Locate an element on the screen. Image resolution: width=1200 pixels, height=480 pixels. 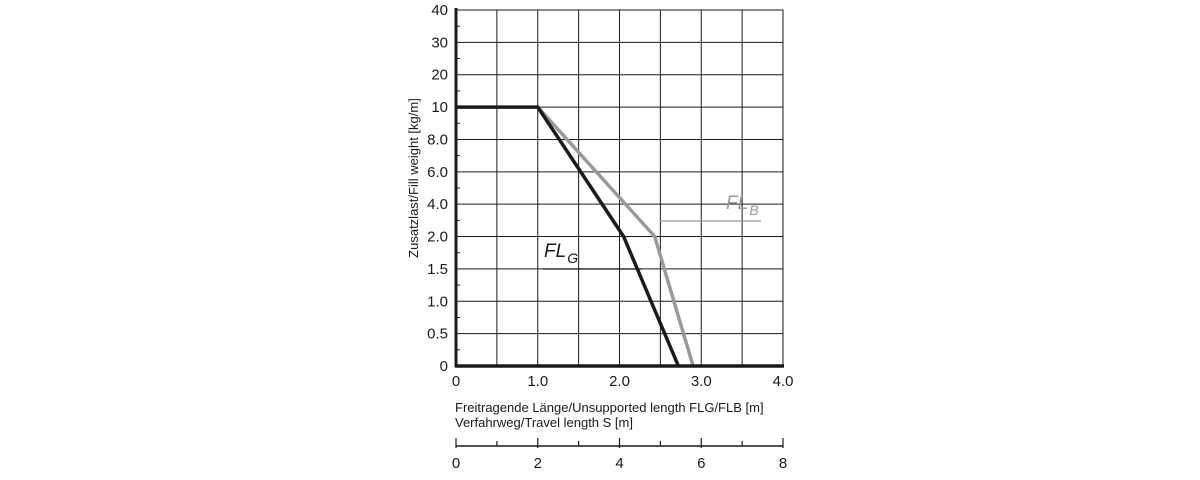
x-tick-label: 0 is located at coordinates (456, 381).